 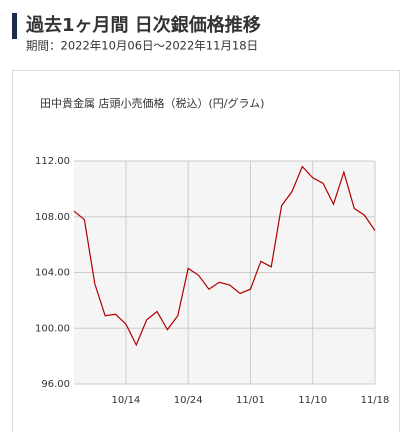 What do you see at coordinates (152, 103) in the screenshot?
I see `chart-label: 田中貴金属 店頭小売価格（税込）(円/グラム)` at bounding box center [152, 103].